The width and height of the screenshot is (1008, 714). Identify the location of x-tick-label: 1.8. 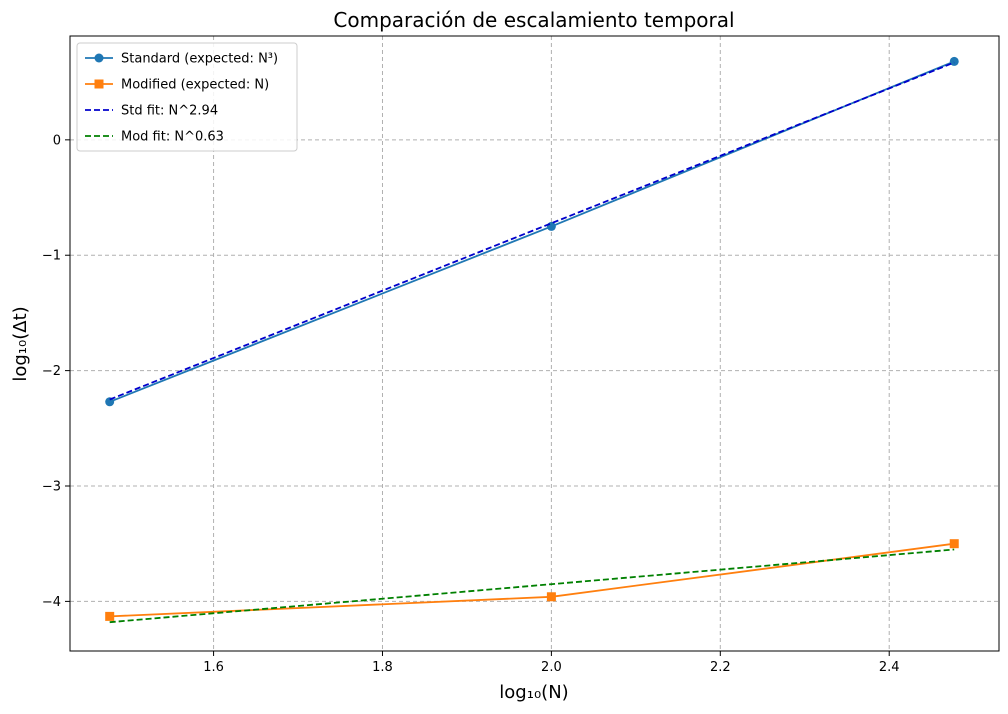
(382, 667).